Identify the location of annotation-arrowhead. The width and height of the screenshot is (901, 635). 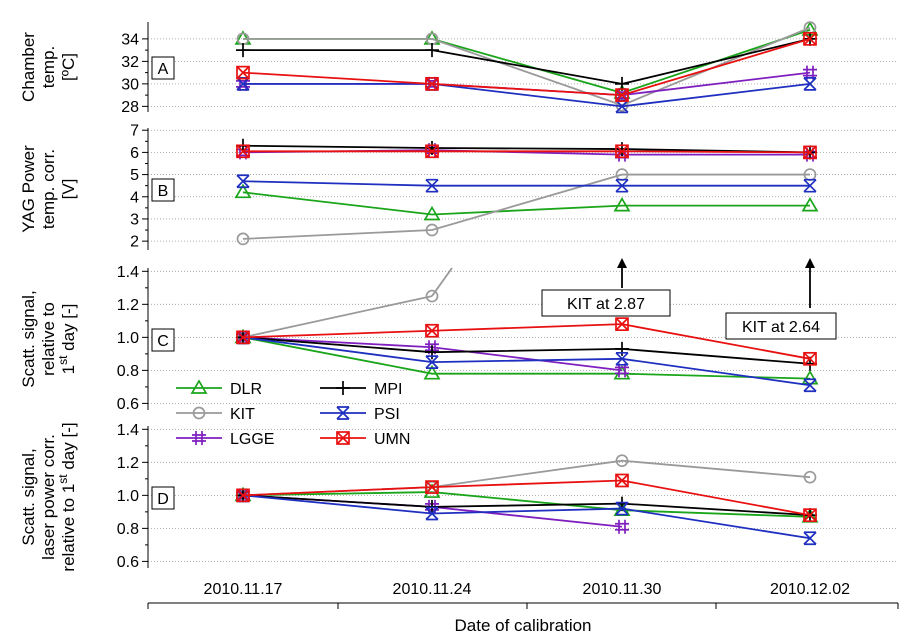
(810, 263).